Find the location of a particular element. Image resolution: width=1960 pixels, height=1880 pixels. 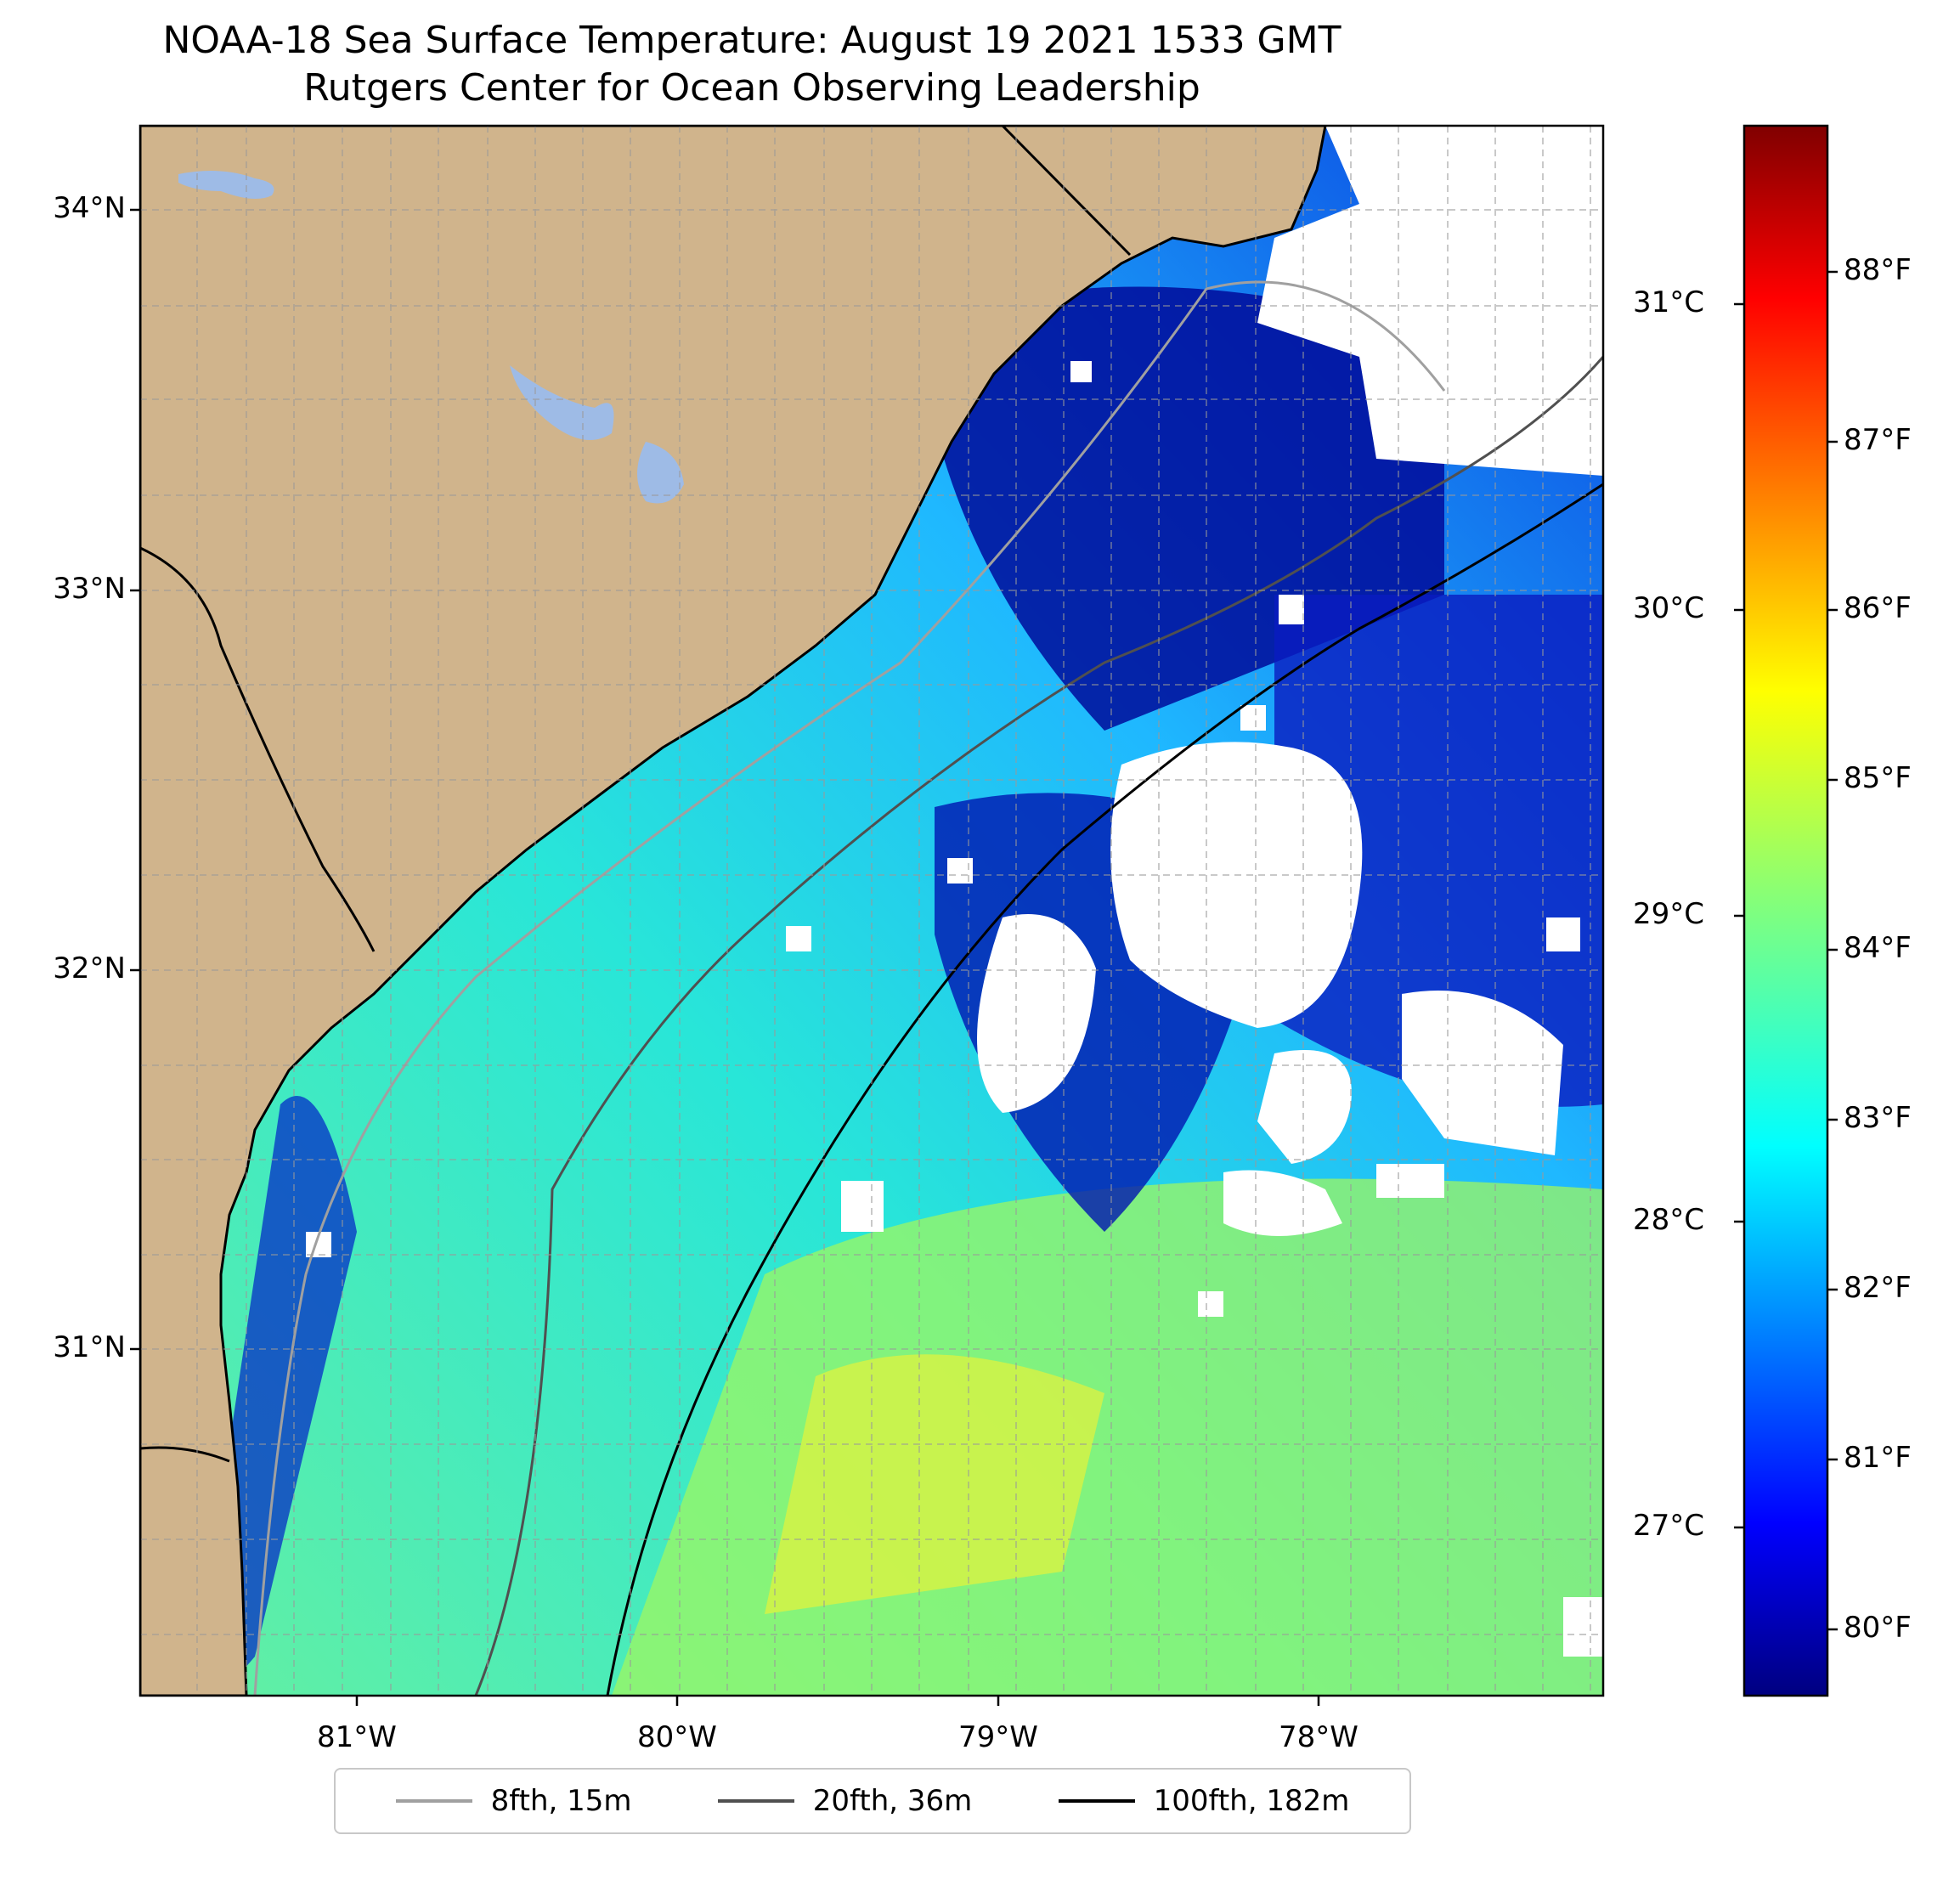

isobath-legend: 8fth, 15m 20fth, 36m 100fth, 182m is located at coordinates (873, 1801).